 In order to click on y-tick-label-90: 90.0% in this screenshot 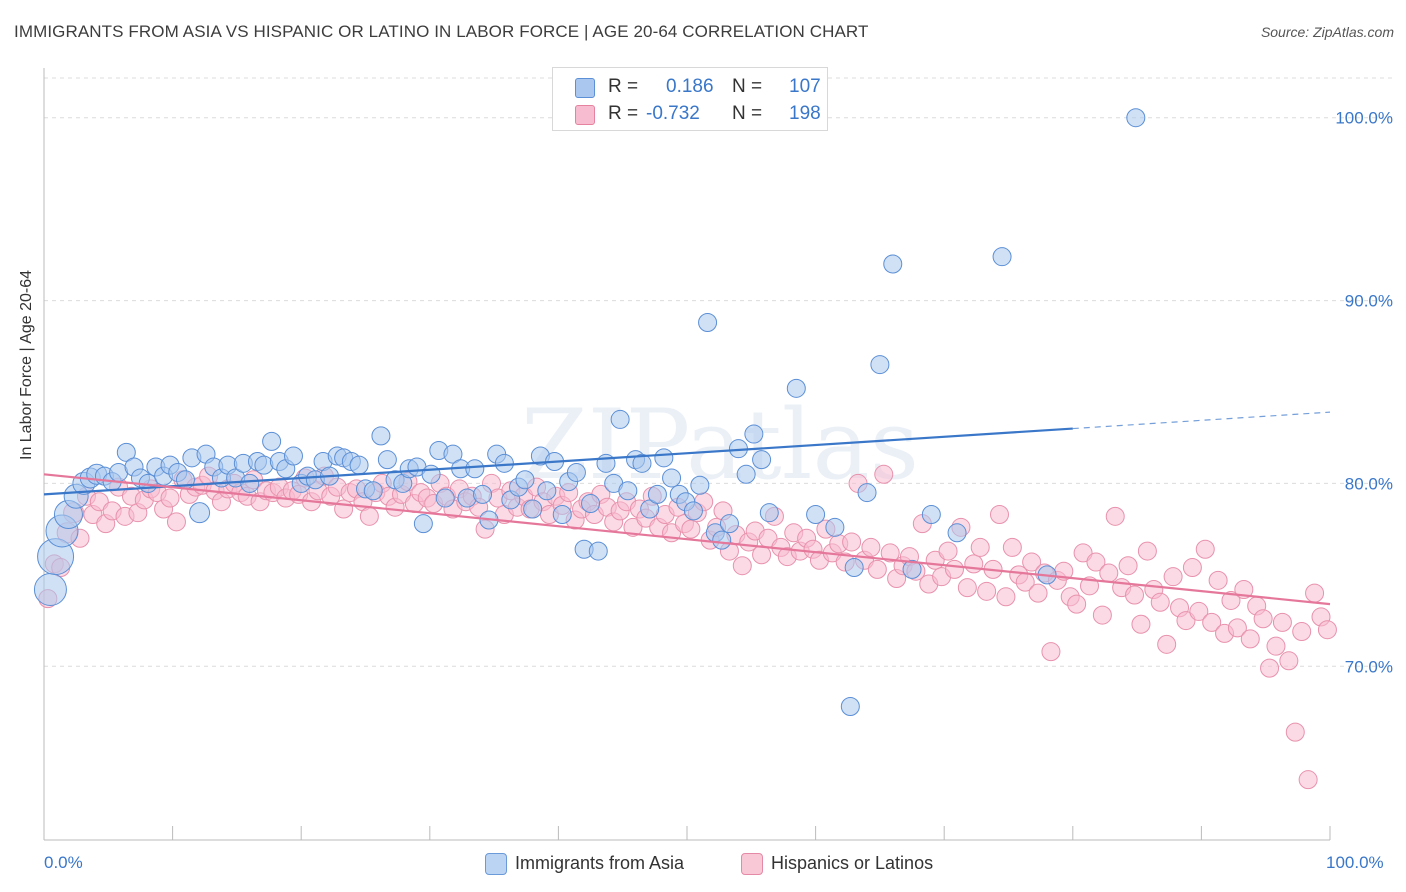, I will do `click(1369, 301)`.